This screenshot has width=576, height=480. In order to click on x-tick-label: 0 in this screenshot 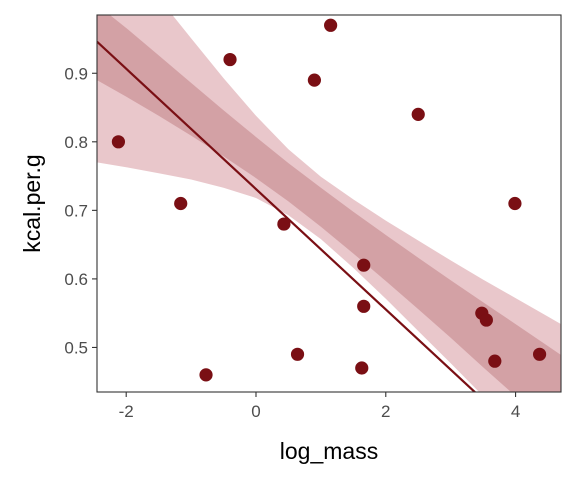, I will do `click(255, 411)`.